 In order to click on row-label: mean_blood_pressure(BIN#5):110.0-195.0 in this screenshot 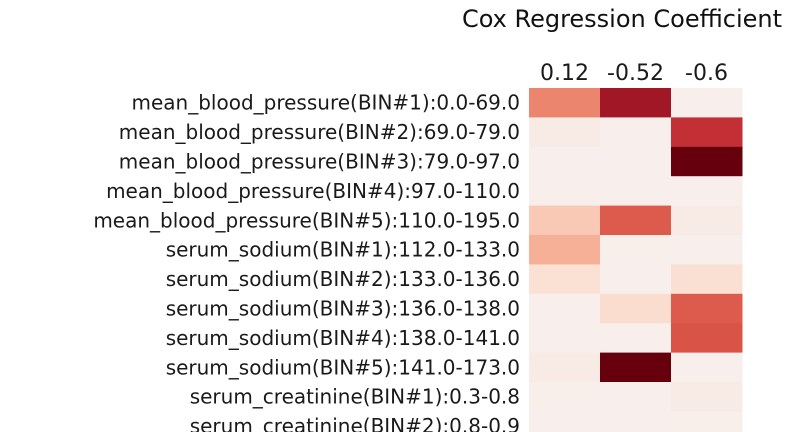, I will do `click(306, 220)`.